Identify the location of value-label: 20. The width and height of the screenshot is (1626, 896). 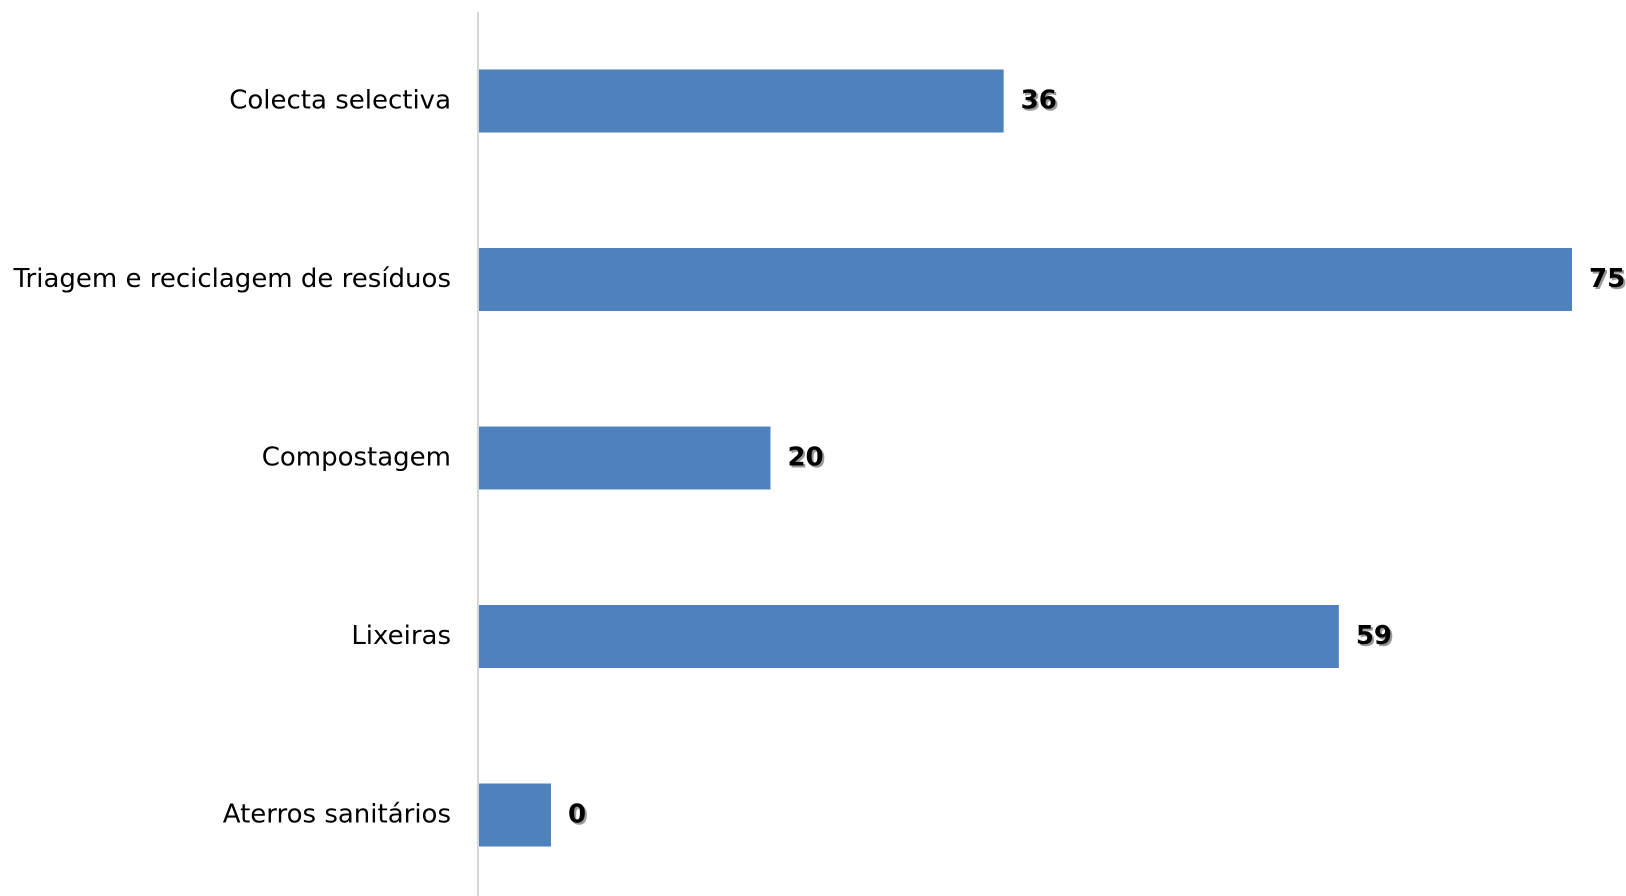
(805, 458).